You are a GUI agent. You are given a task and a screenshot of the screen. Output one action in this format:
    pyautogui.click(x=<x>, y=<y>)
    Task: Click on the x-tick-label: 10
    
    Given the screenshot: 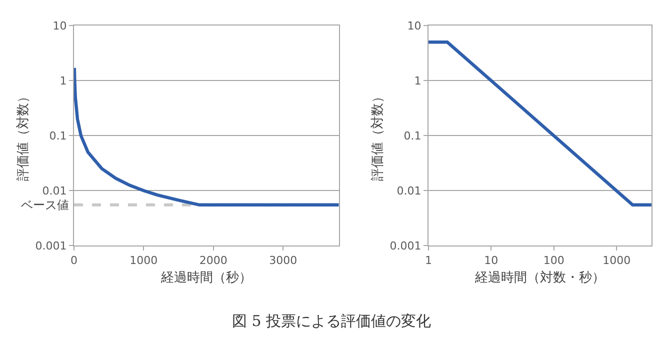 What is the action you would take?
    pyautogui.click(x=491, y=260)
    